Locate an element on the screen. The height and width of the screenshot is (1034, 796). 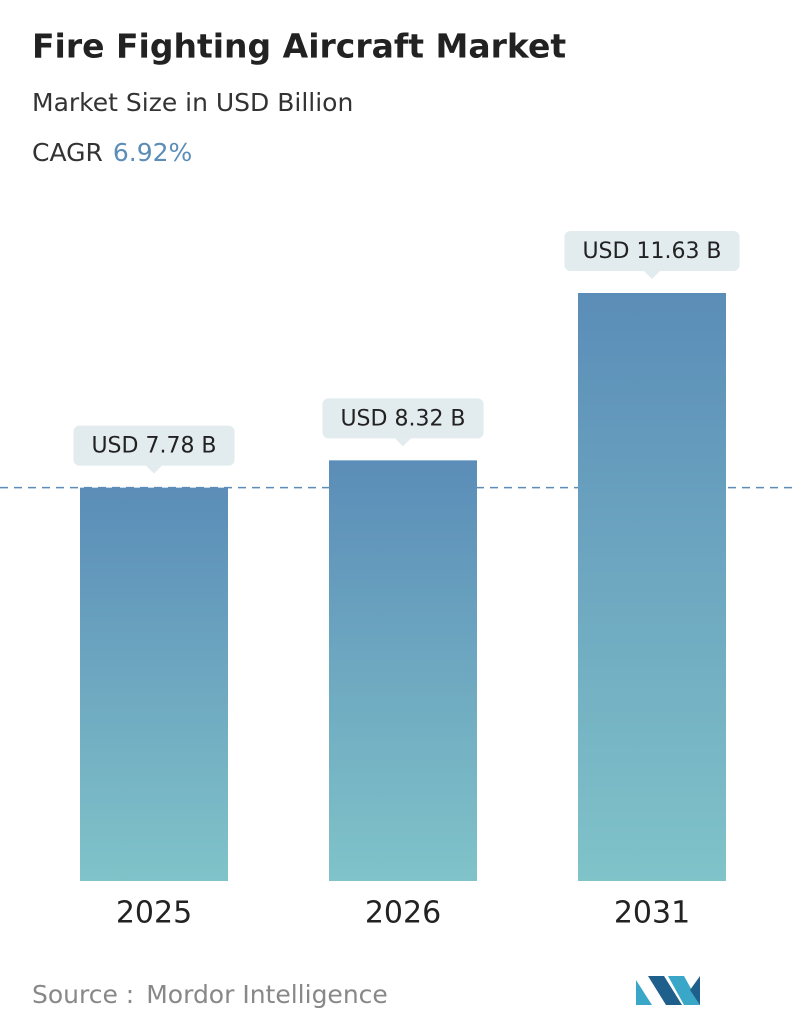
x-tick-label: 2031 is located at coordinates (652, 913).